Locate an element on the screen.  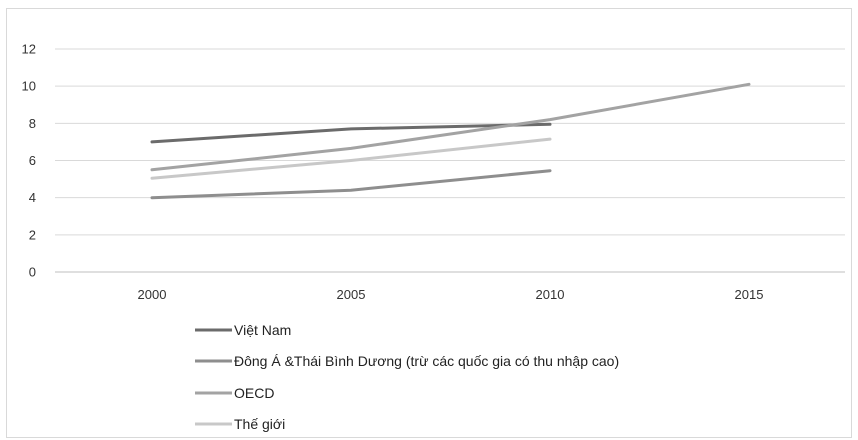
y-tick-label: 8 is located at coordinates (32, 123).